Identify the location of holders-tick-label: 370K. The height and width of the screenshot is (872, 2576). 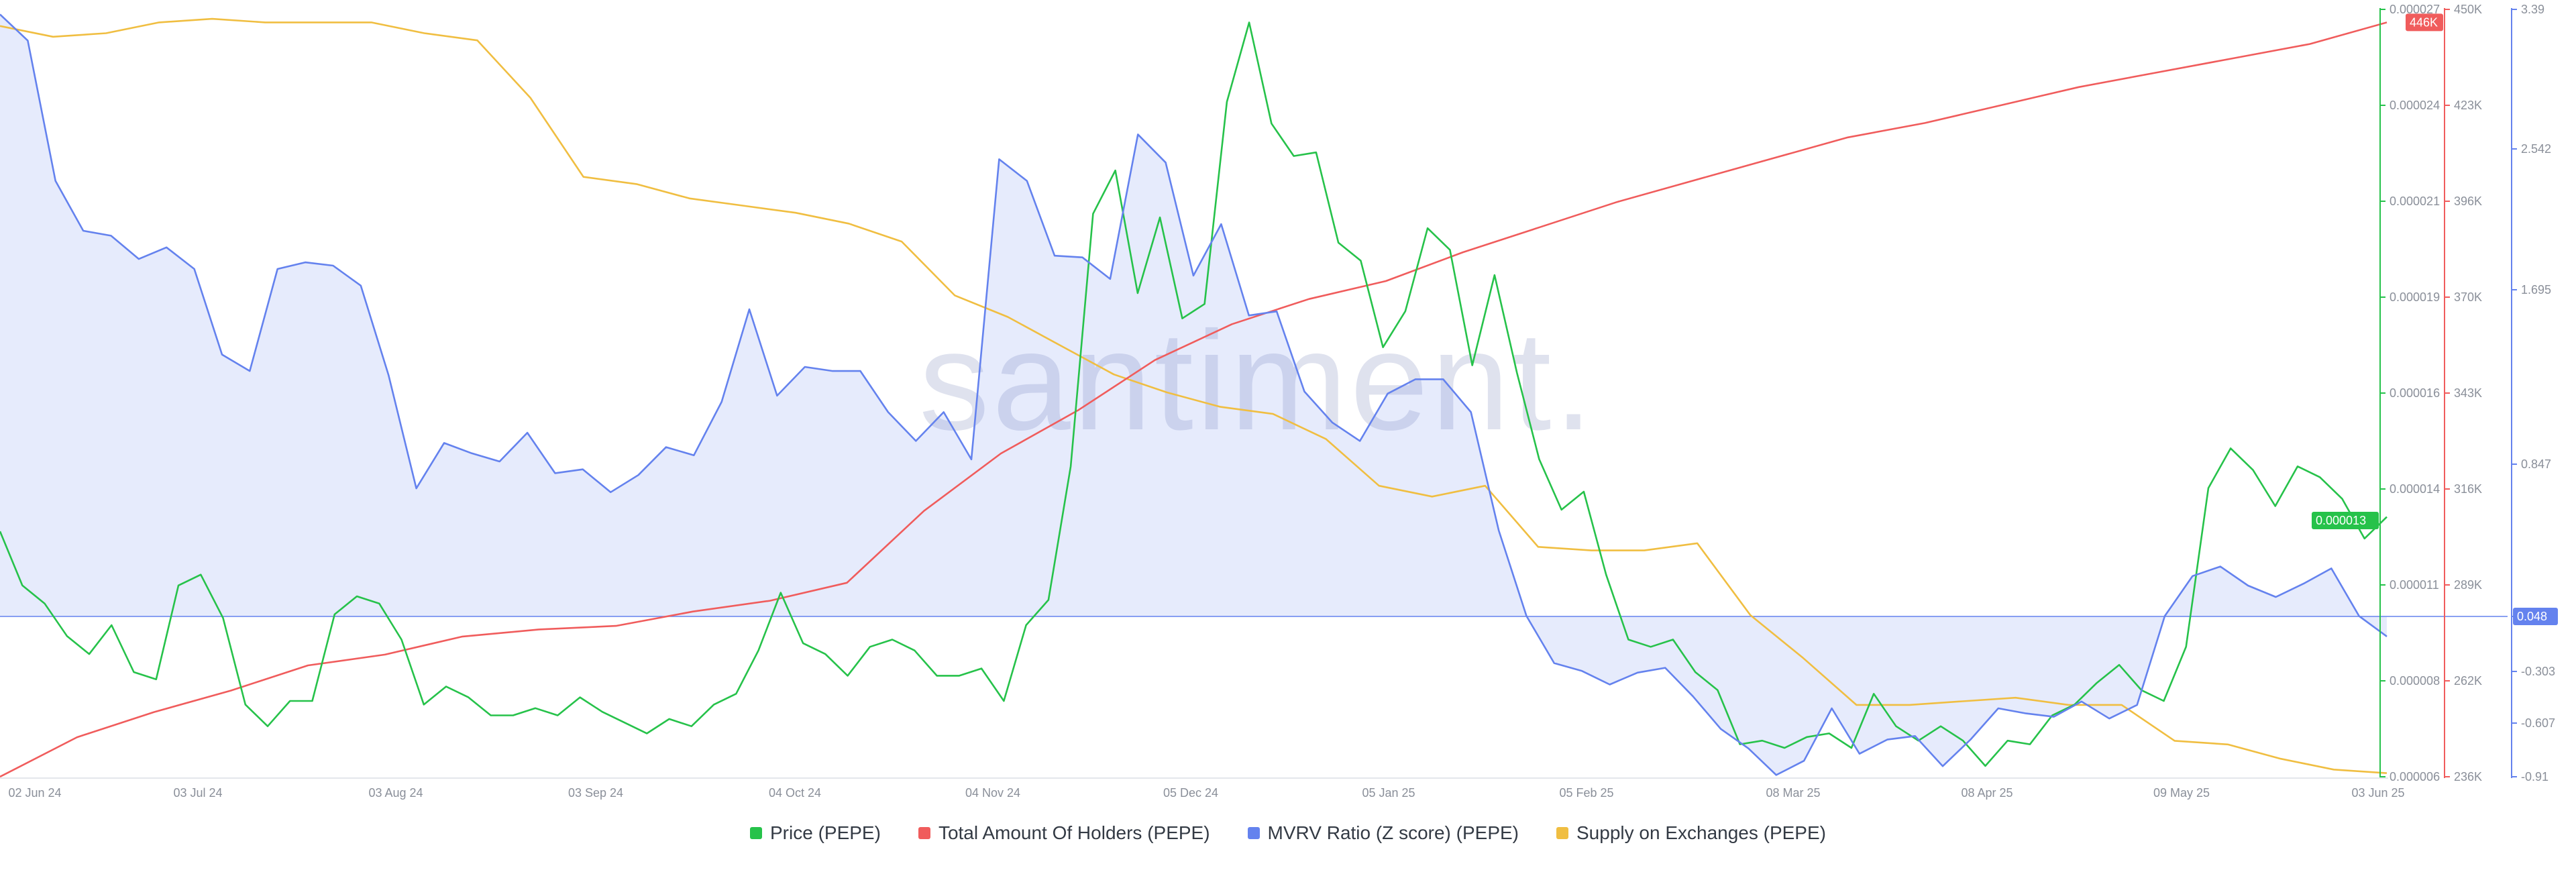
(2468, 297).